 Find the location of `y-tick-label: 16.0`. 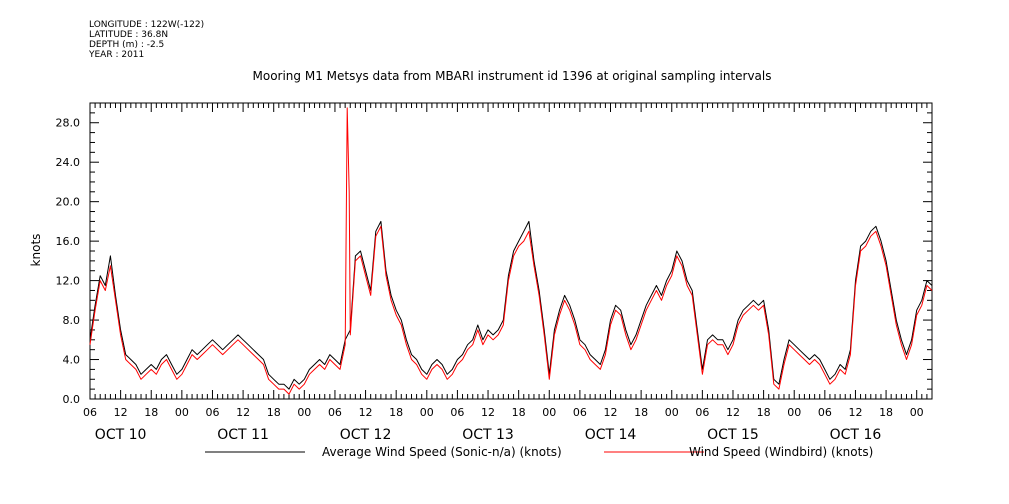

y-tick-label: 16.0 is located at coordinates (68, 241).